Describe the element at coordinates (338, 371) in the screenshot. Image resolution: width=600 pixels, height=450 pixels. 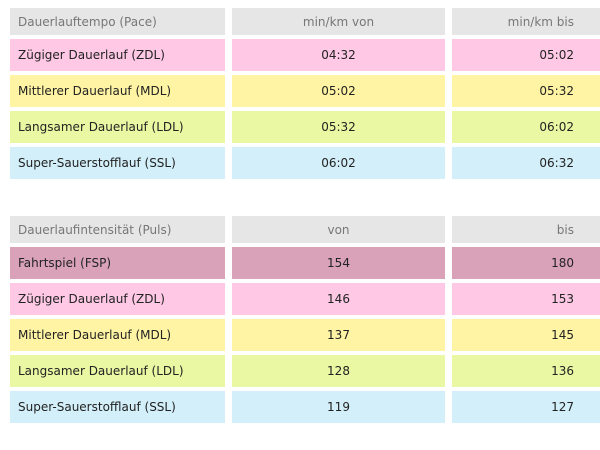
I see `table-cell: 128` at that location.